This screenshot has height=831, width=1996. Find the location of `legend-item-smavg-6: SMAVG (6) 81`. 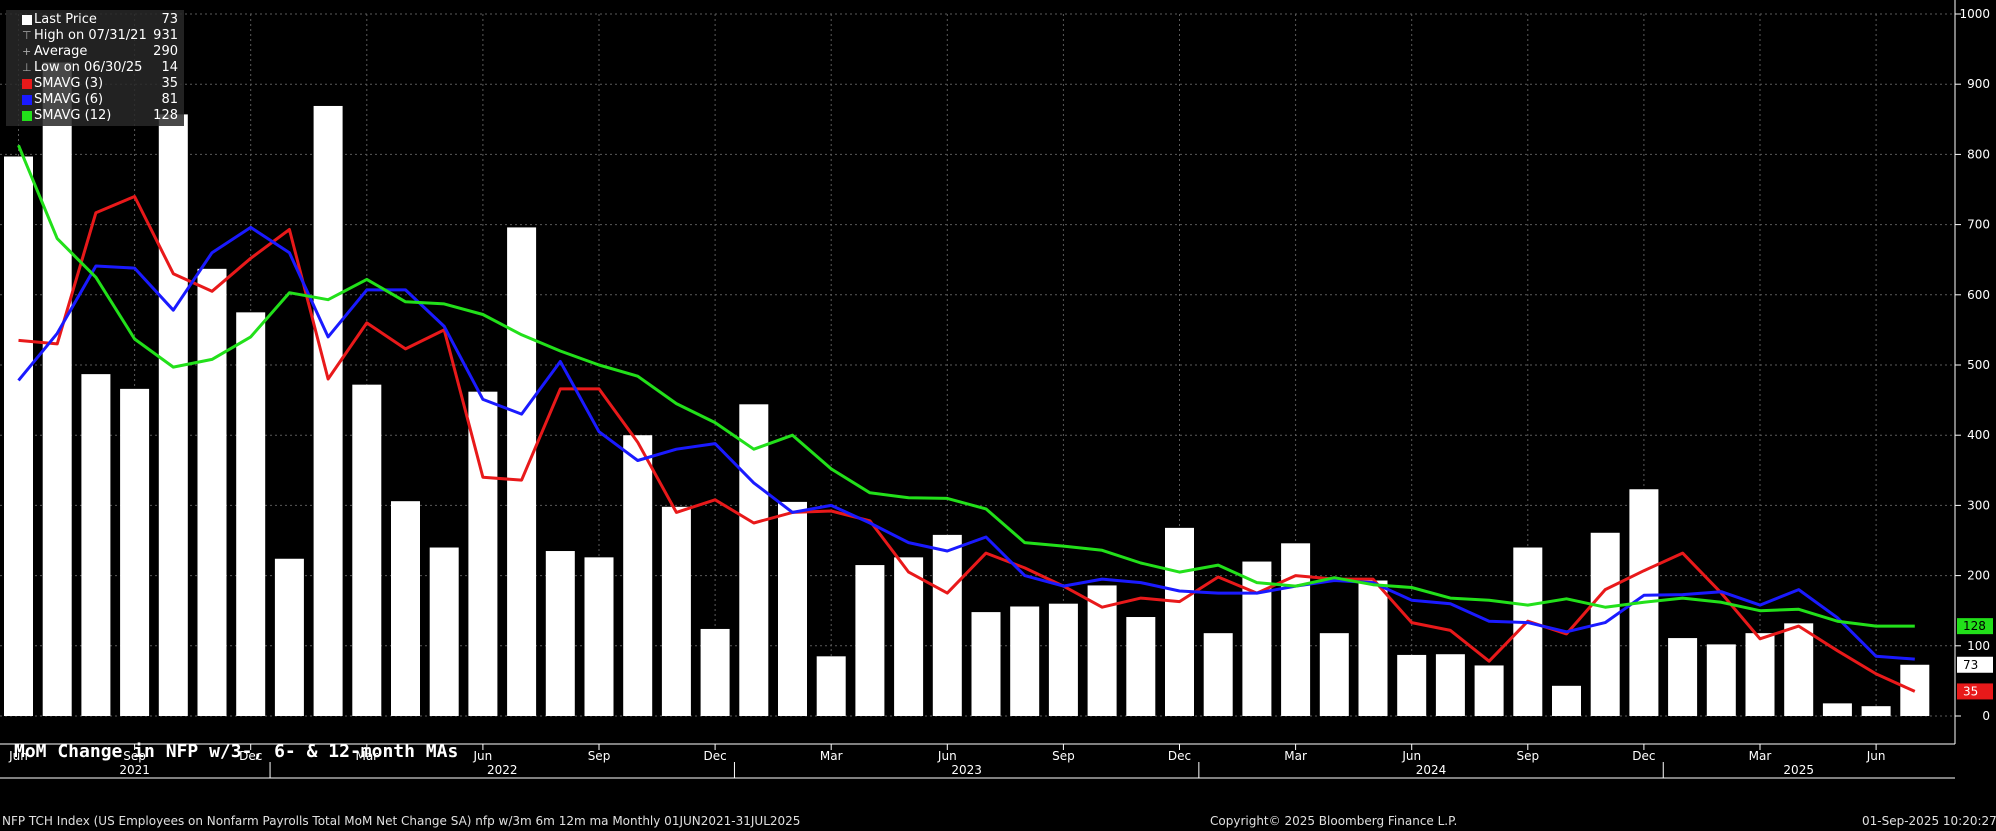

legend-item-smavg-6: SMAVG (6) 81 is located at coordinates (102, 100).